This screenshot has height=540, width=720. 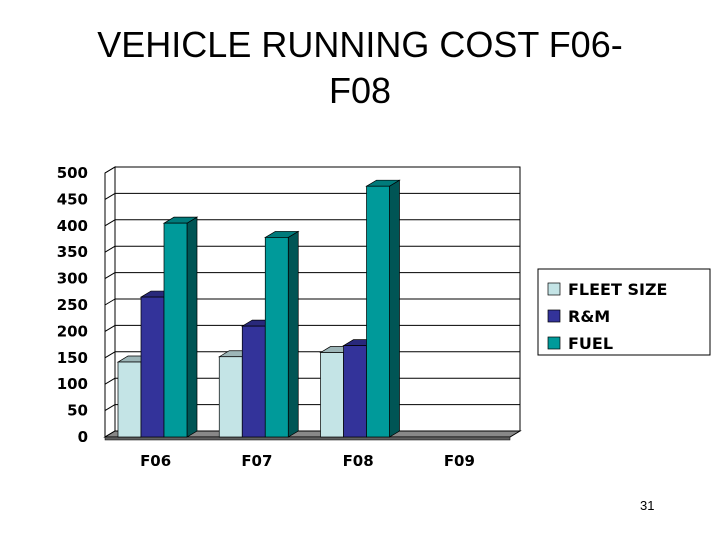 What do you see at coordinates (72, 331) in the screenshot?
I see `y-tick-label: 200` at bounding box center [72, 331].